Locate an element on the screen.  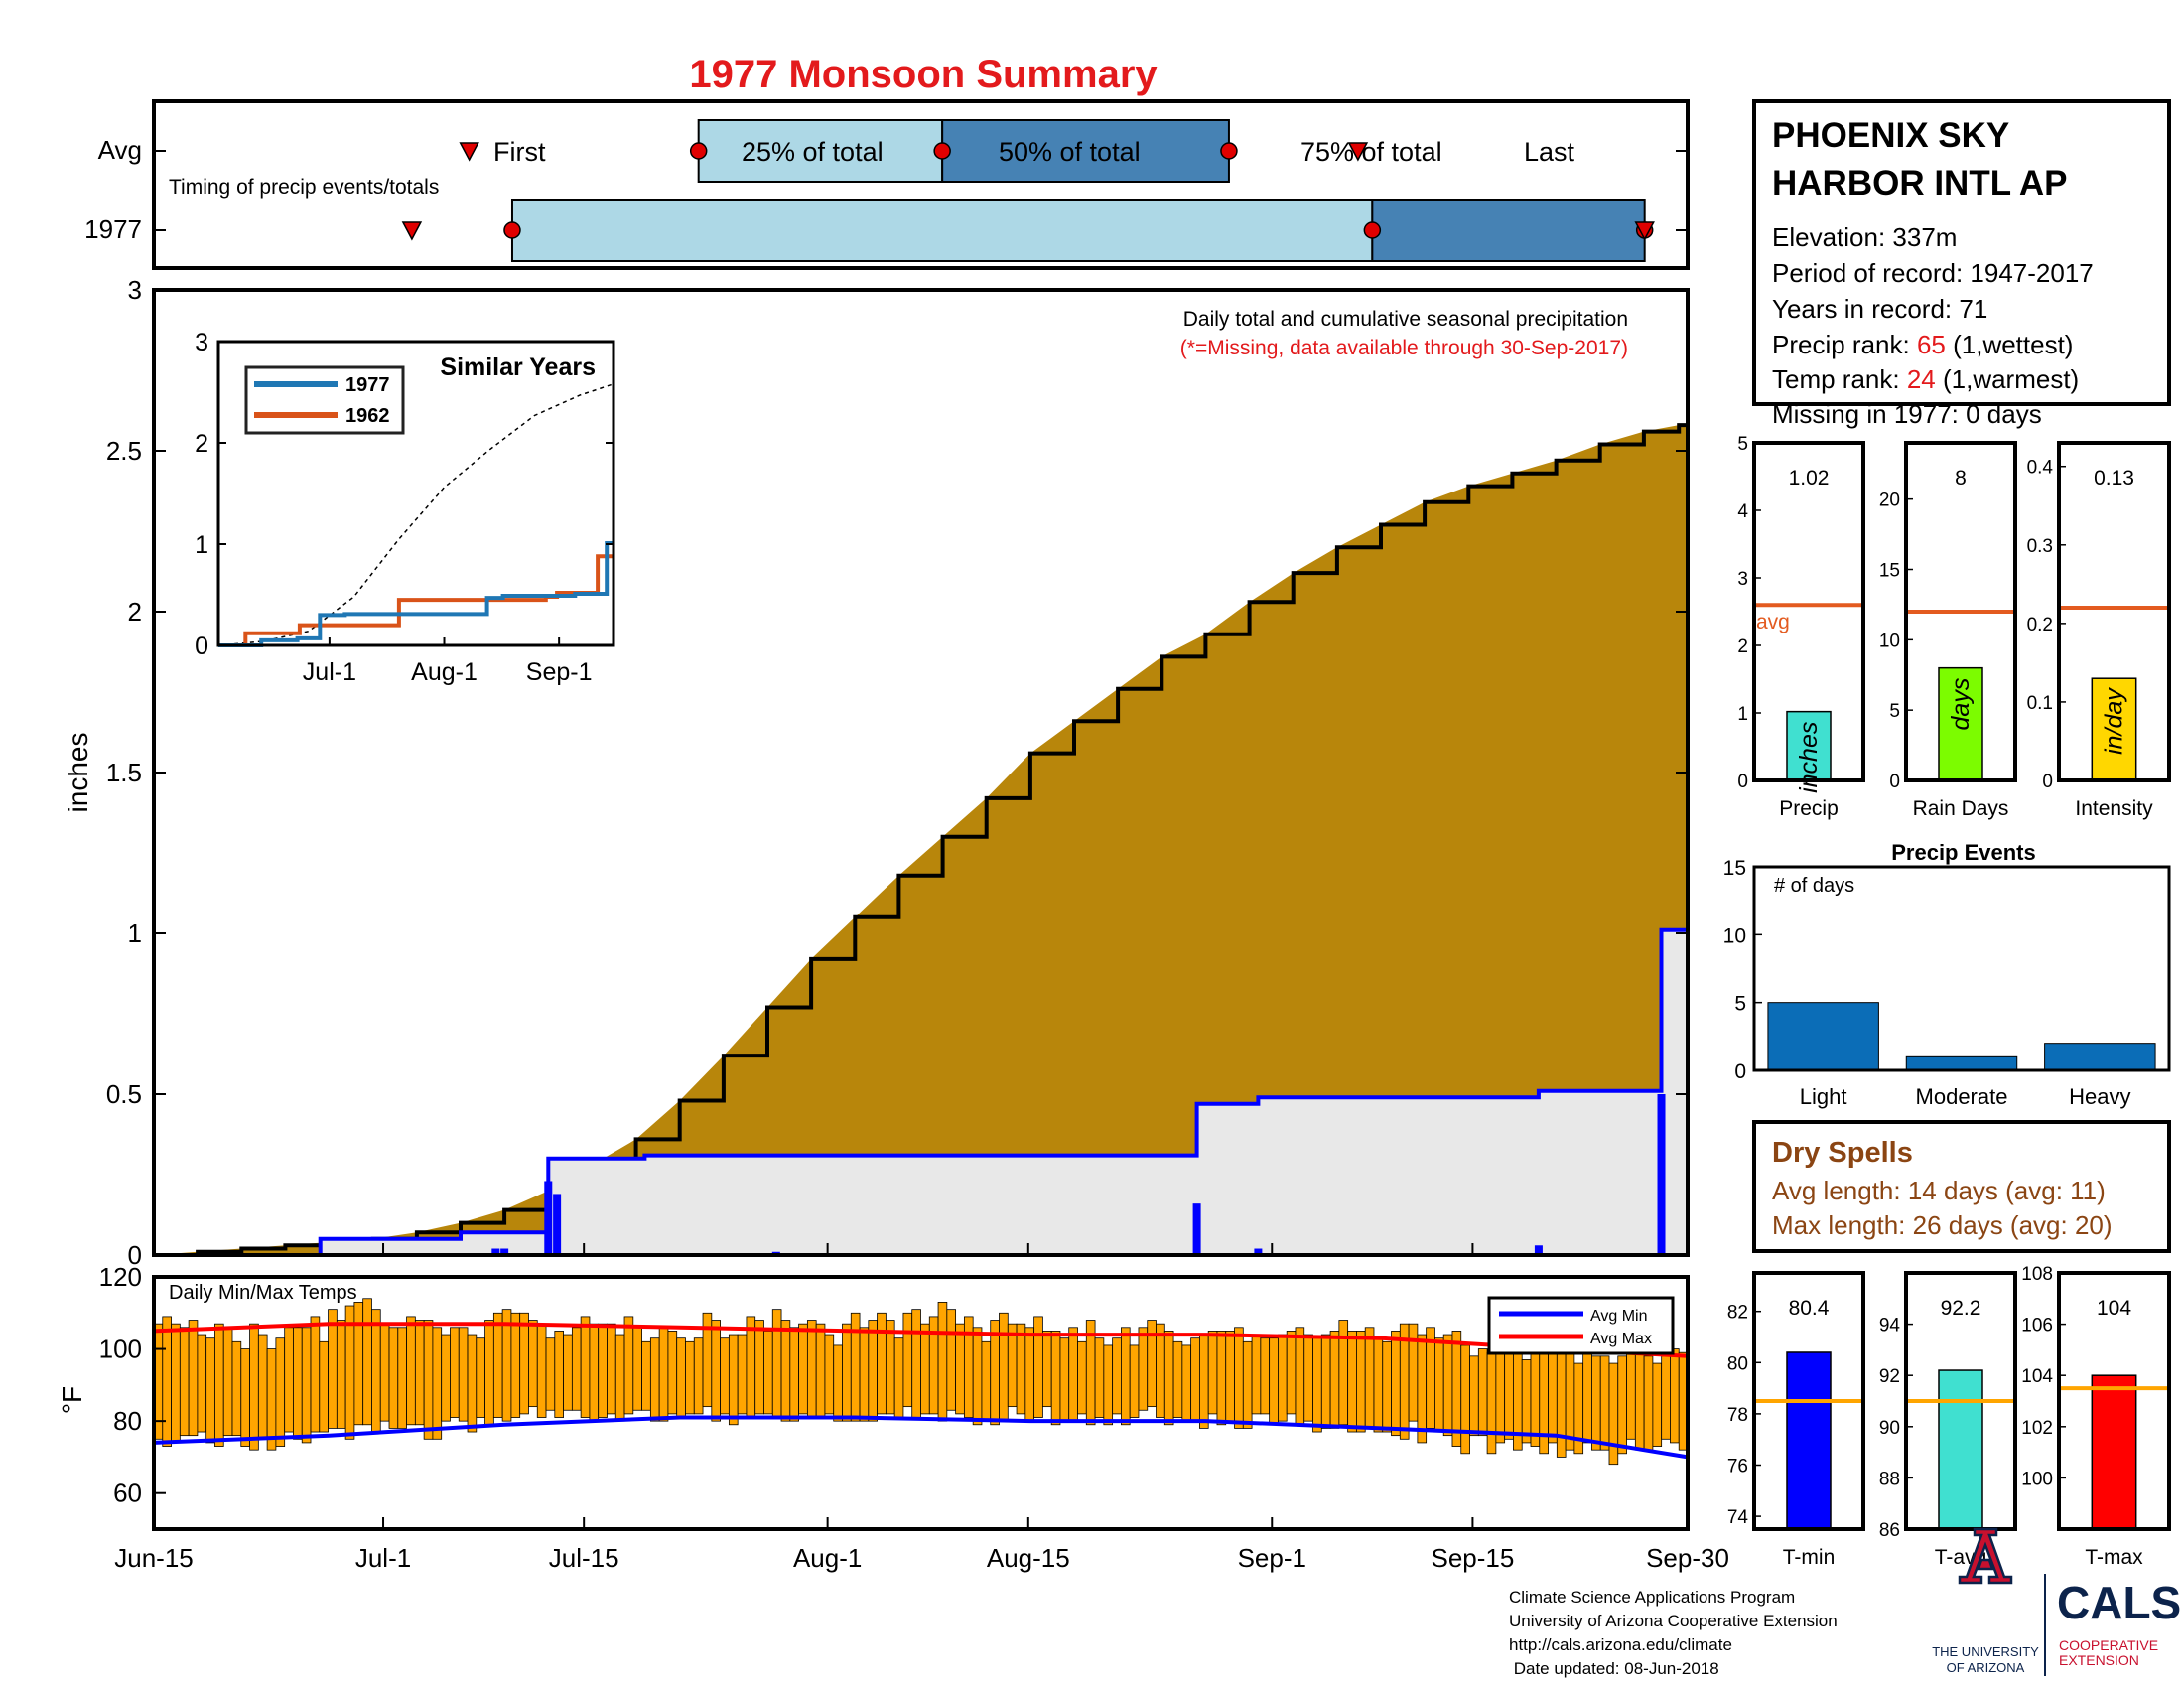
dry-spells-frame is located at coordinates (1961, 1186).